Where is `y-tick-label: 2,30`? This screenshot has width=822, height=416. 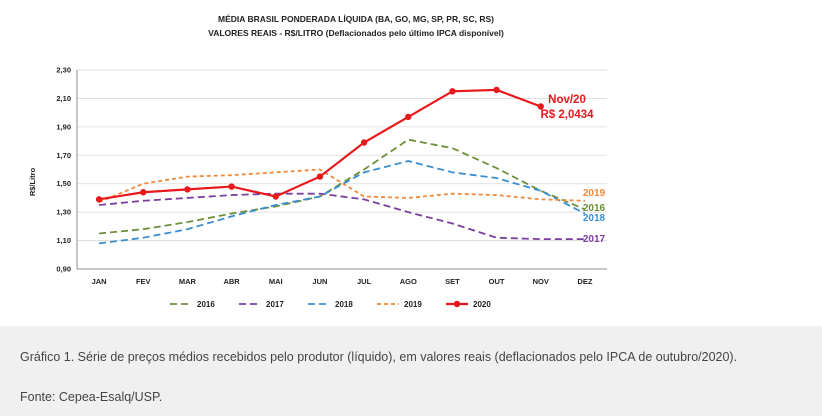 y-tick-label: 2,30 is located at coordinates (63, 70).